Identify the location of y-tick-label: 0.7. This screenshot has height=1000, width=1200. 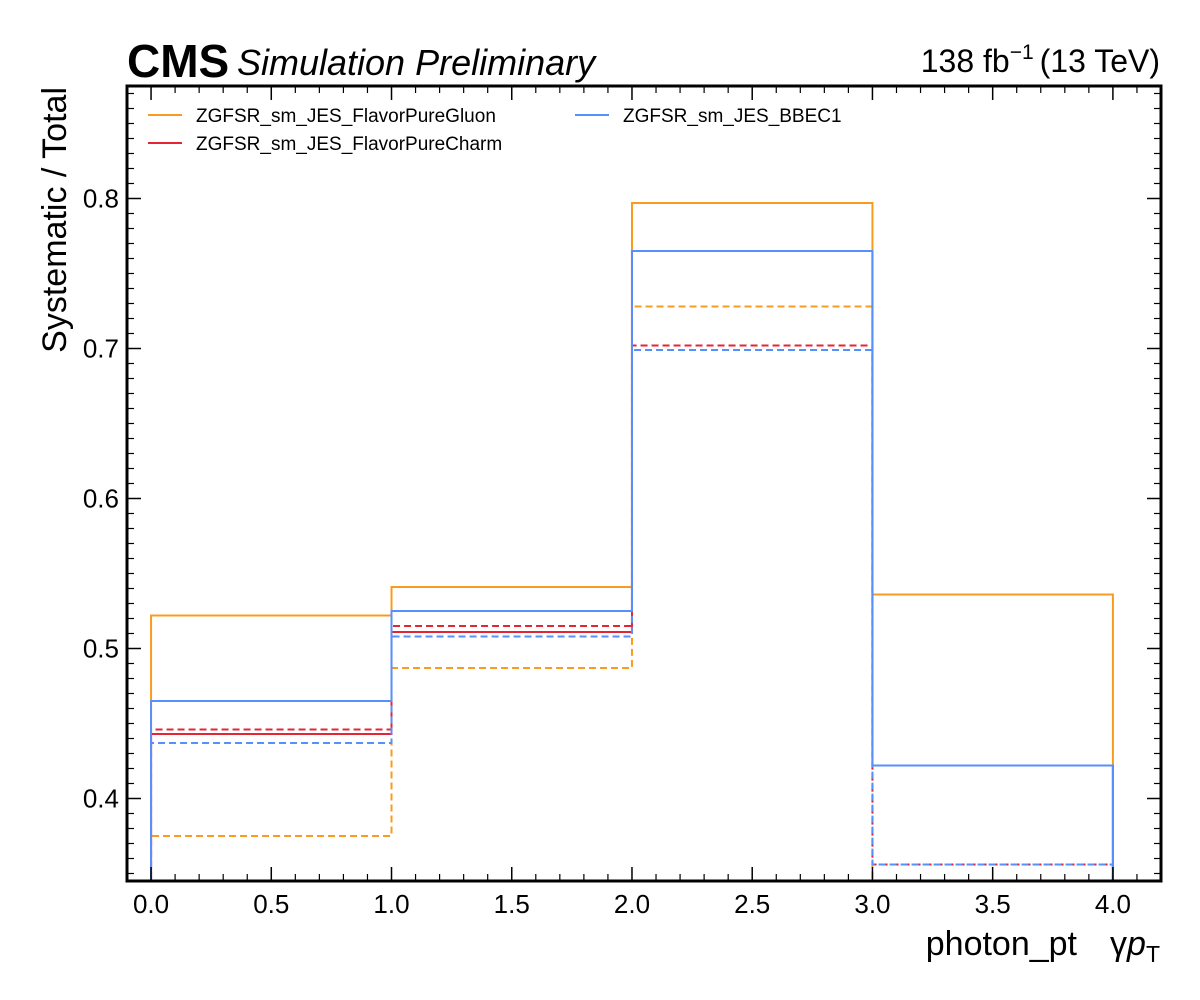
(101, 349).